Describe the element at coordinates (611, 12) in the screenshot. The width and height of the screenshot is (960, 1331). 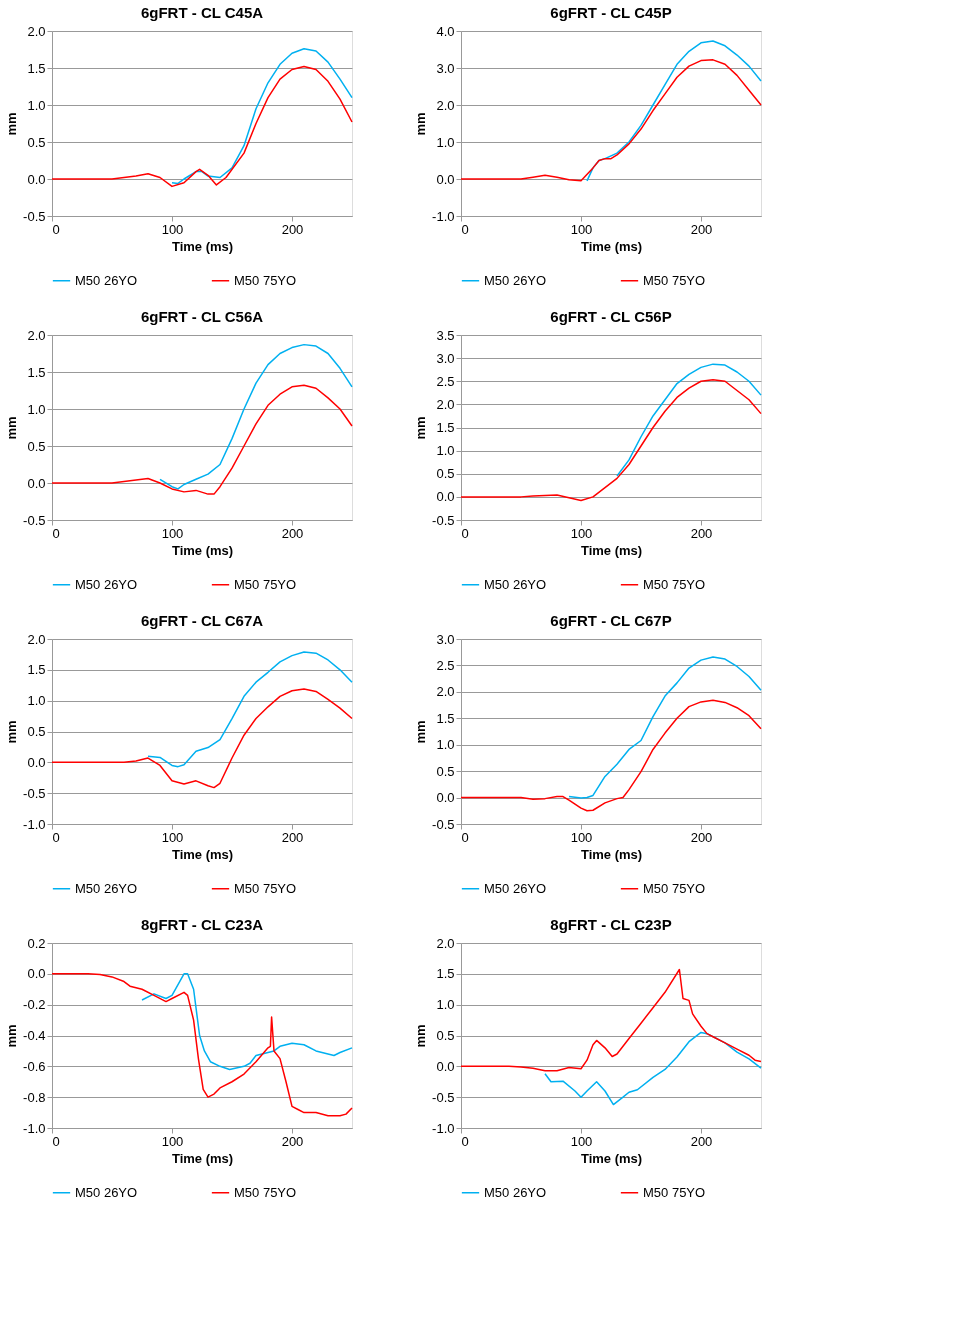
I see `chart-title: 6gFRT - CL C45P` at that location.